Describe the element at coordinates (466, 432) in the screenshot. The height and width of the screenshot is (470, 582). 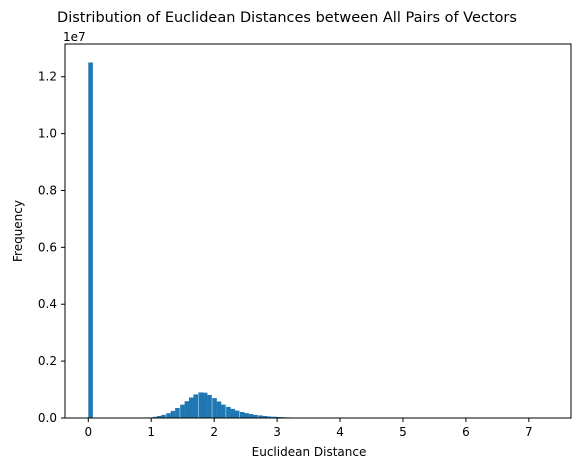
I see `x-tick-label: 6` at that location.